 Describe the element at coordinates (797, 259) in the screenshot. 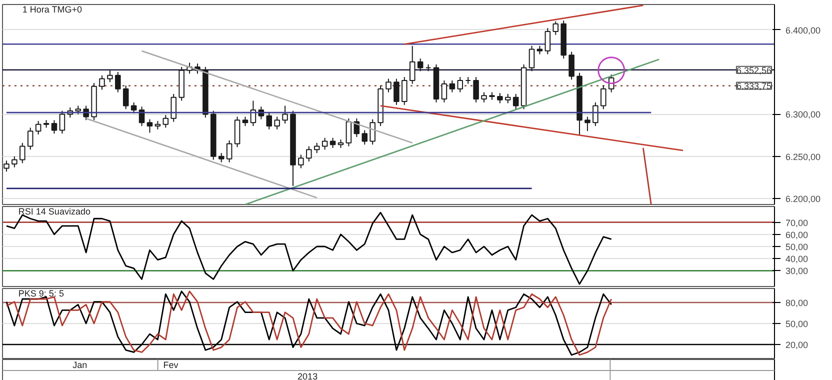

I see `y-tick-label: 40,00` at that location.